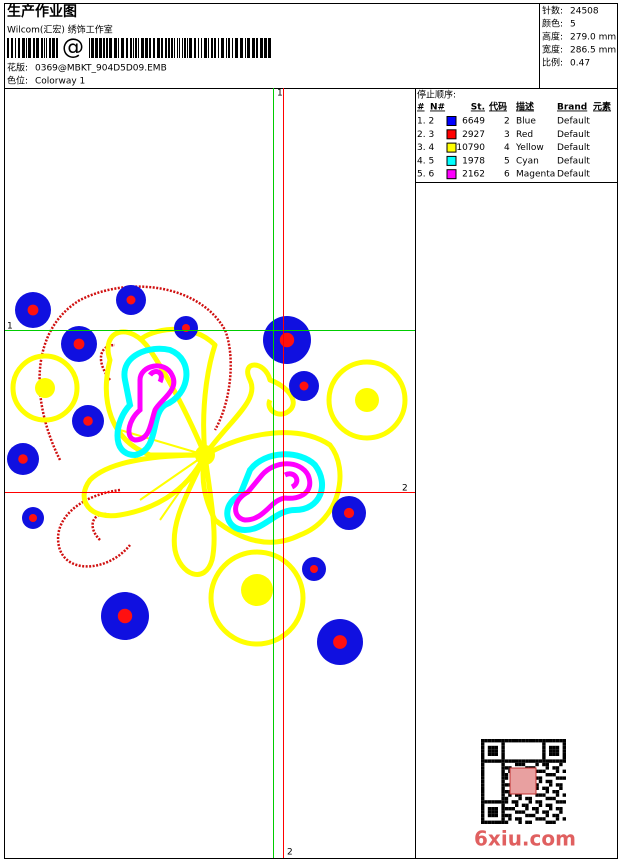 The image size is (620, 860). What do you see at coordinates (526, 122) in the screenshot?
I see `description: Blue` at bounding box center [526, 122].